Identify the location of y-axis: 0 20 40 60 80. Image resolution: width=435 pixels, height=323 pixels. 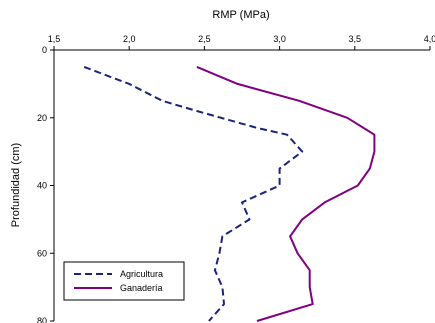
(46, 184).